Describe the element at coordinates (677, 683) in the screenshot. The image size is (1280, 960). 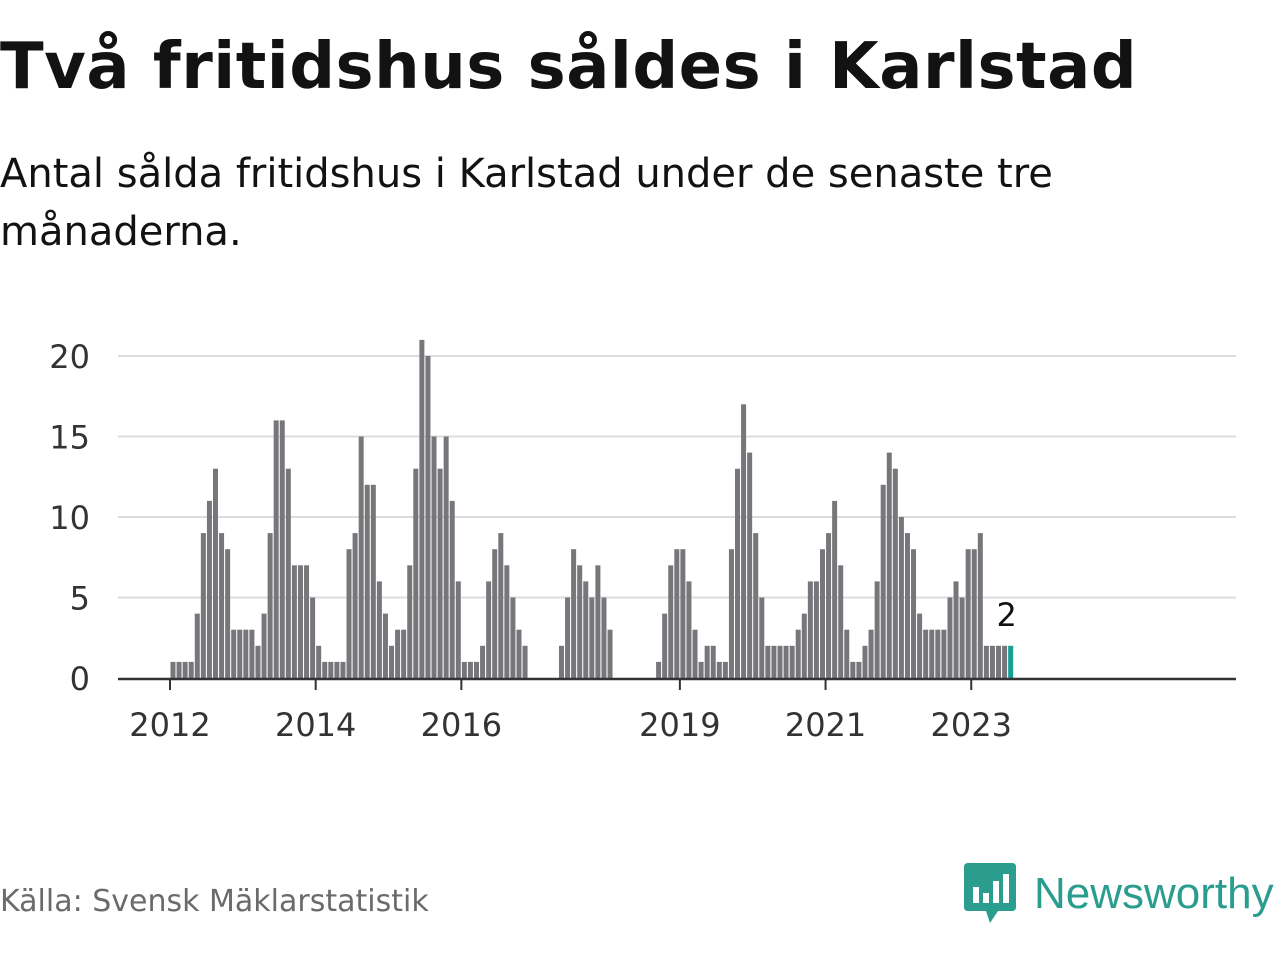
I see `axes` at that location.